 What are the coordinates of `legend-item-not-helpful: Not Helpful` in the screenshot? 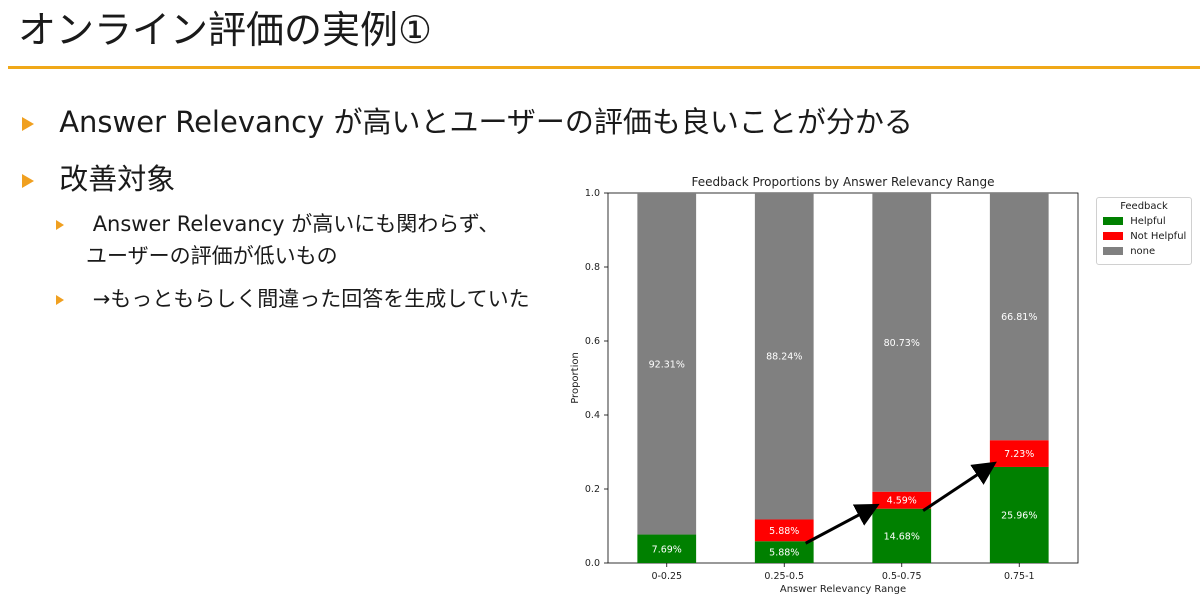 It's located at (1147, 236).